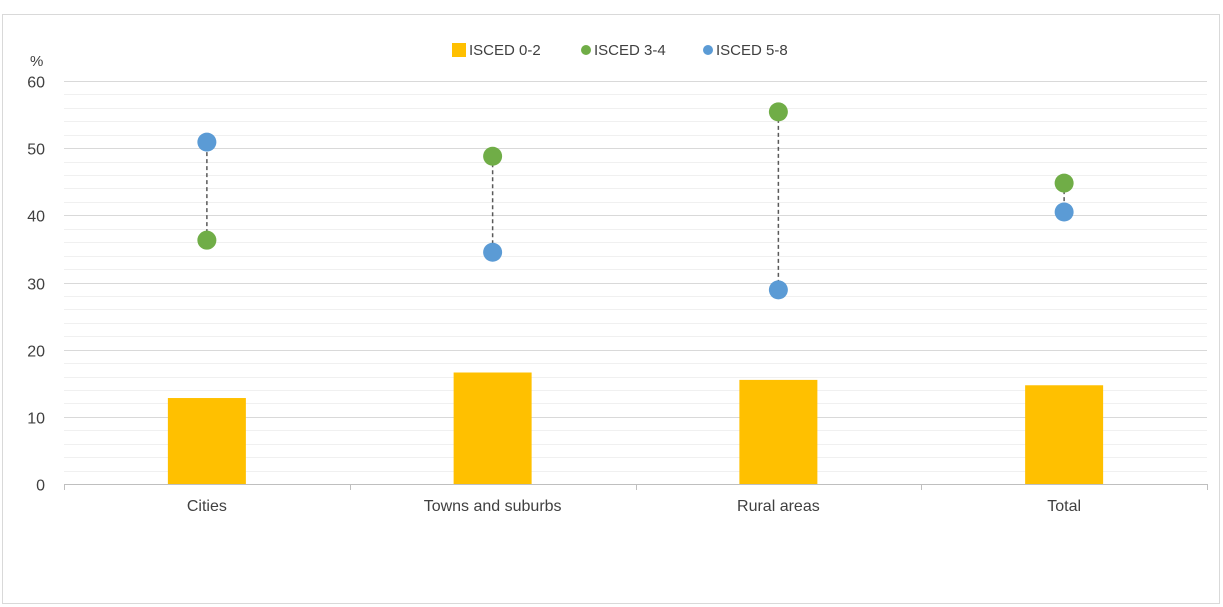  I want to click on legend-label: ISCED 0-2, so click(505, 50).